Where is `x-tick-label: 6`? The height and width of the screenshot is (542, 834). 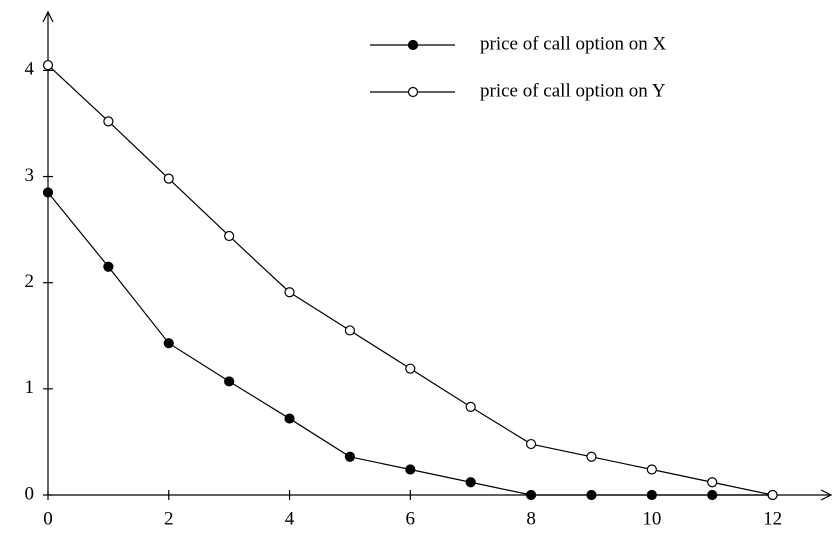
x-tick-label: 6 is located at coordinates (411, 518).